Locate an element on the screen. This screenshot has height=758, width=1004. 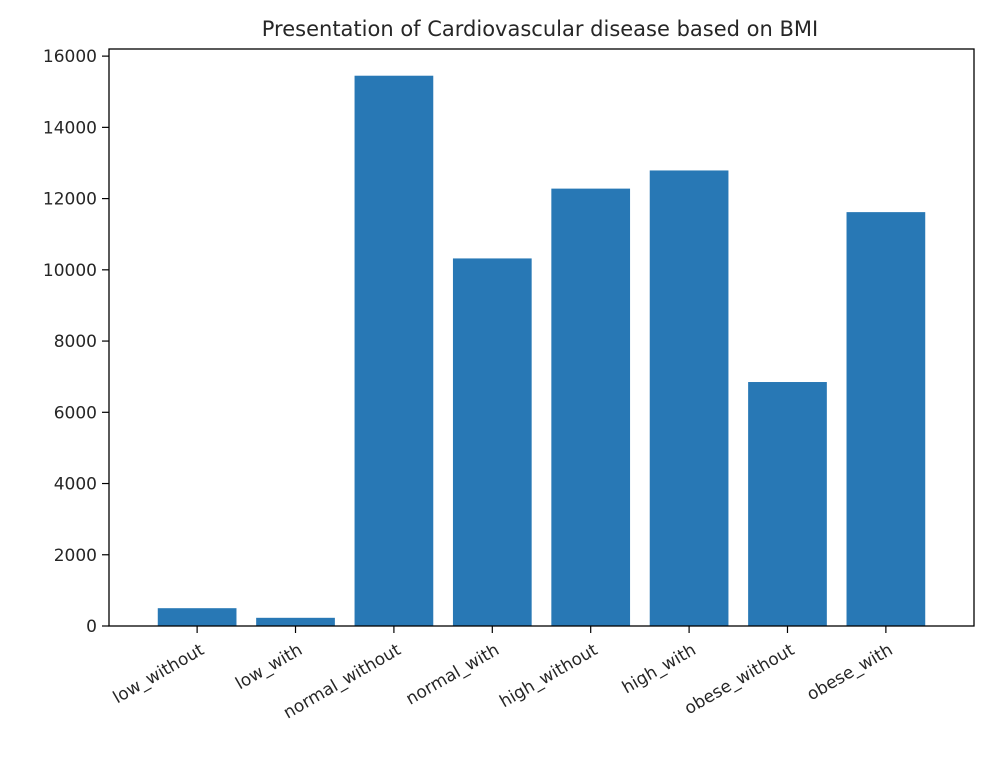
bar-normal-without is located at coordinates (394, 351).